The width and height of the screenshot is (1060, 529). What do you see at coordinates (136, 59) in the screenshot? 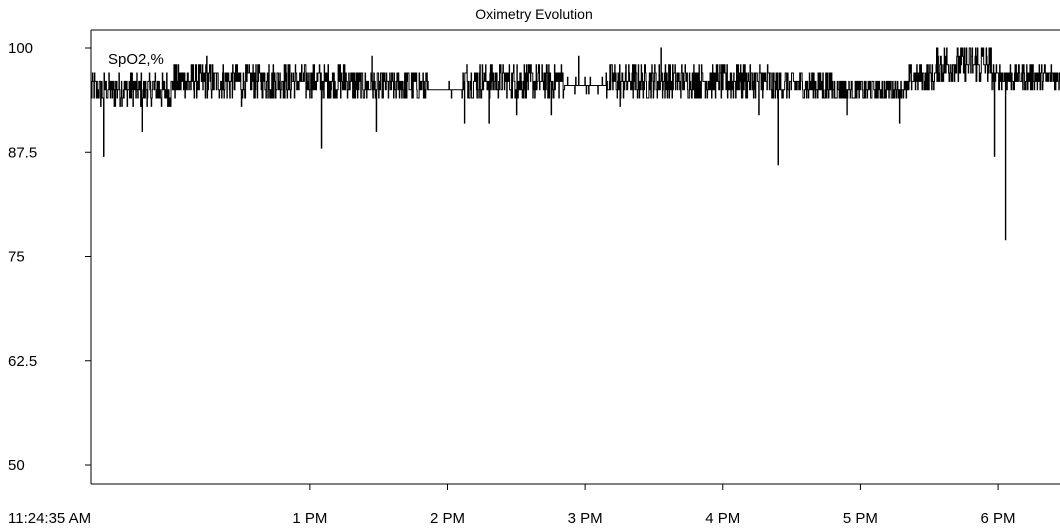
I see `series-label: SpO2,%` at bounding box center [136, 59].